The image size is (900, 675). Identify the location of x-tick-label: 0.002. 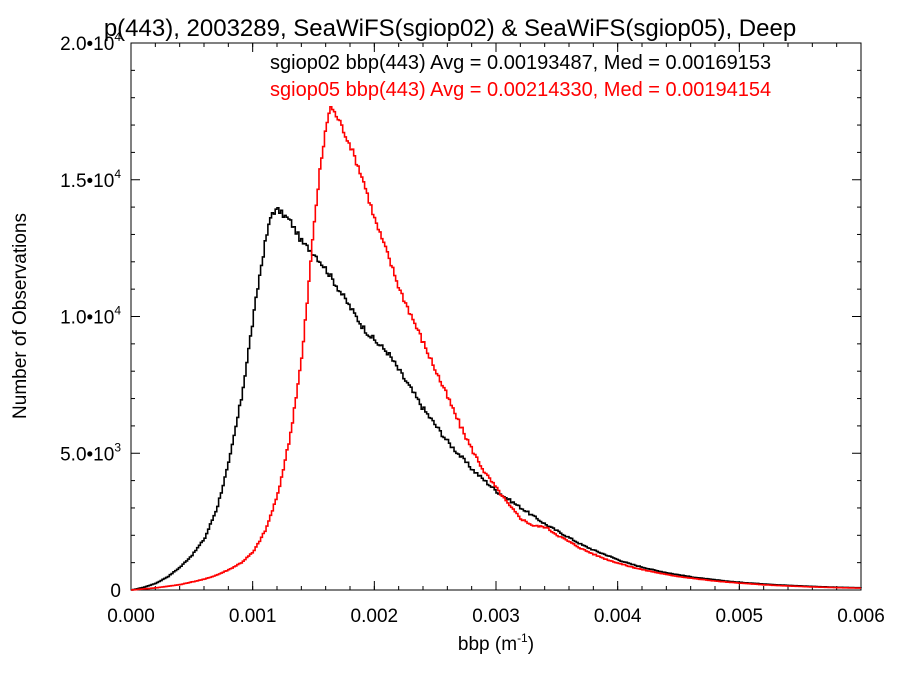
(375, 616).